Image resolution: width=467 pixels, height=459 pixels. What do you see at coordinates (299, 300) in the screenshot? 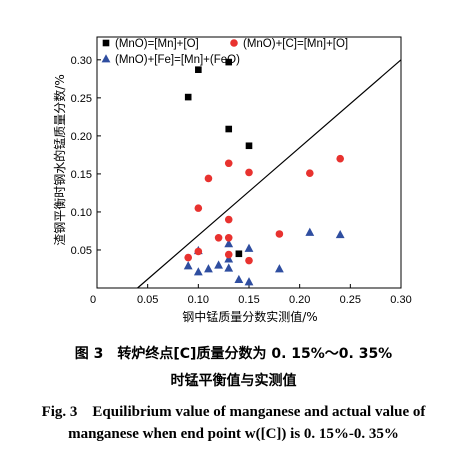
I see `x-tick-label: 0.20` at bounding box center [299, 300].